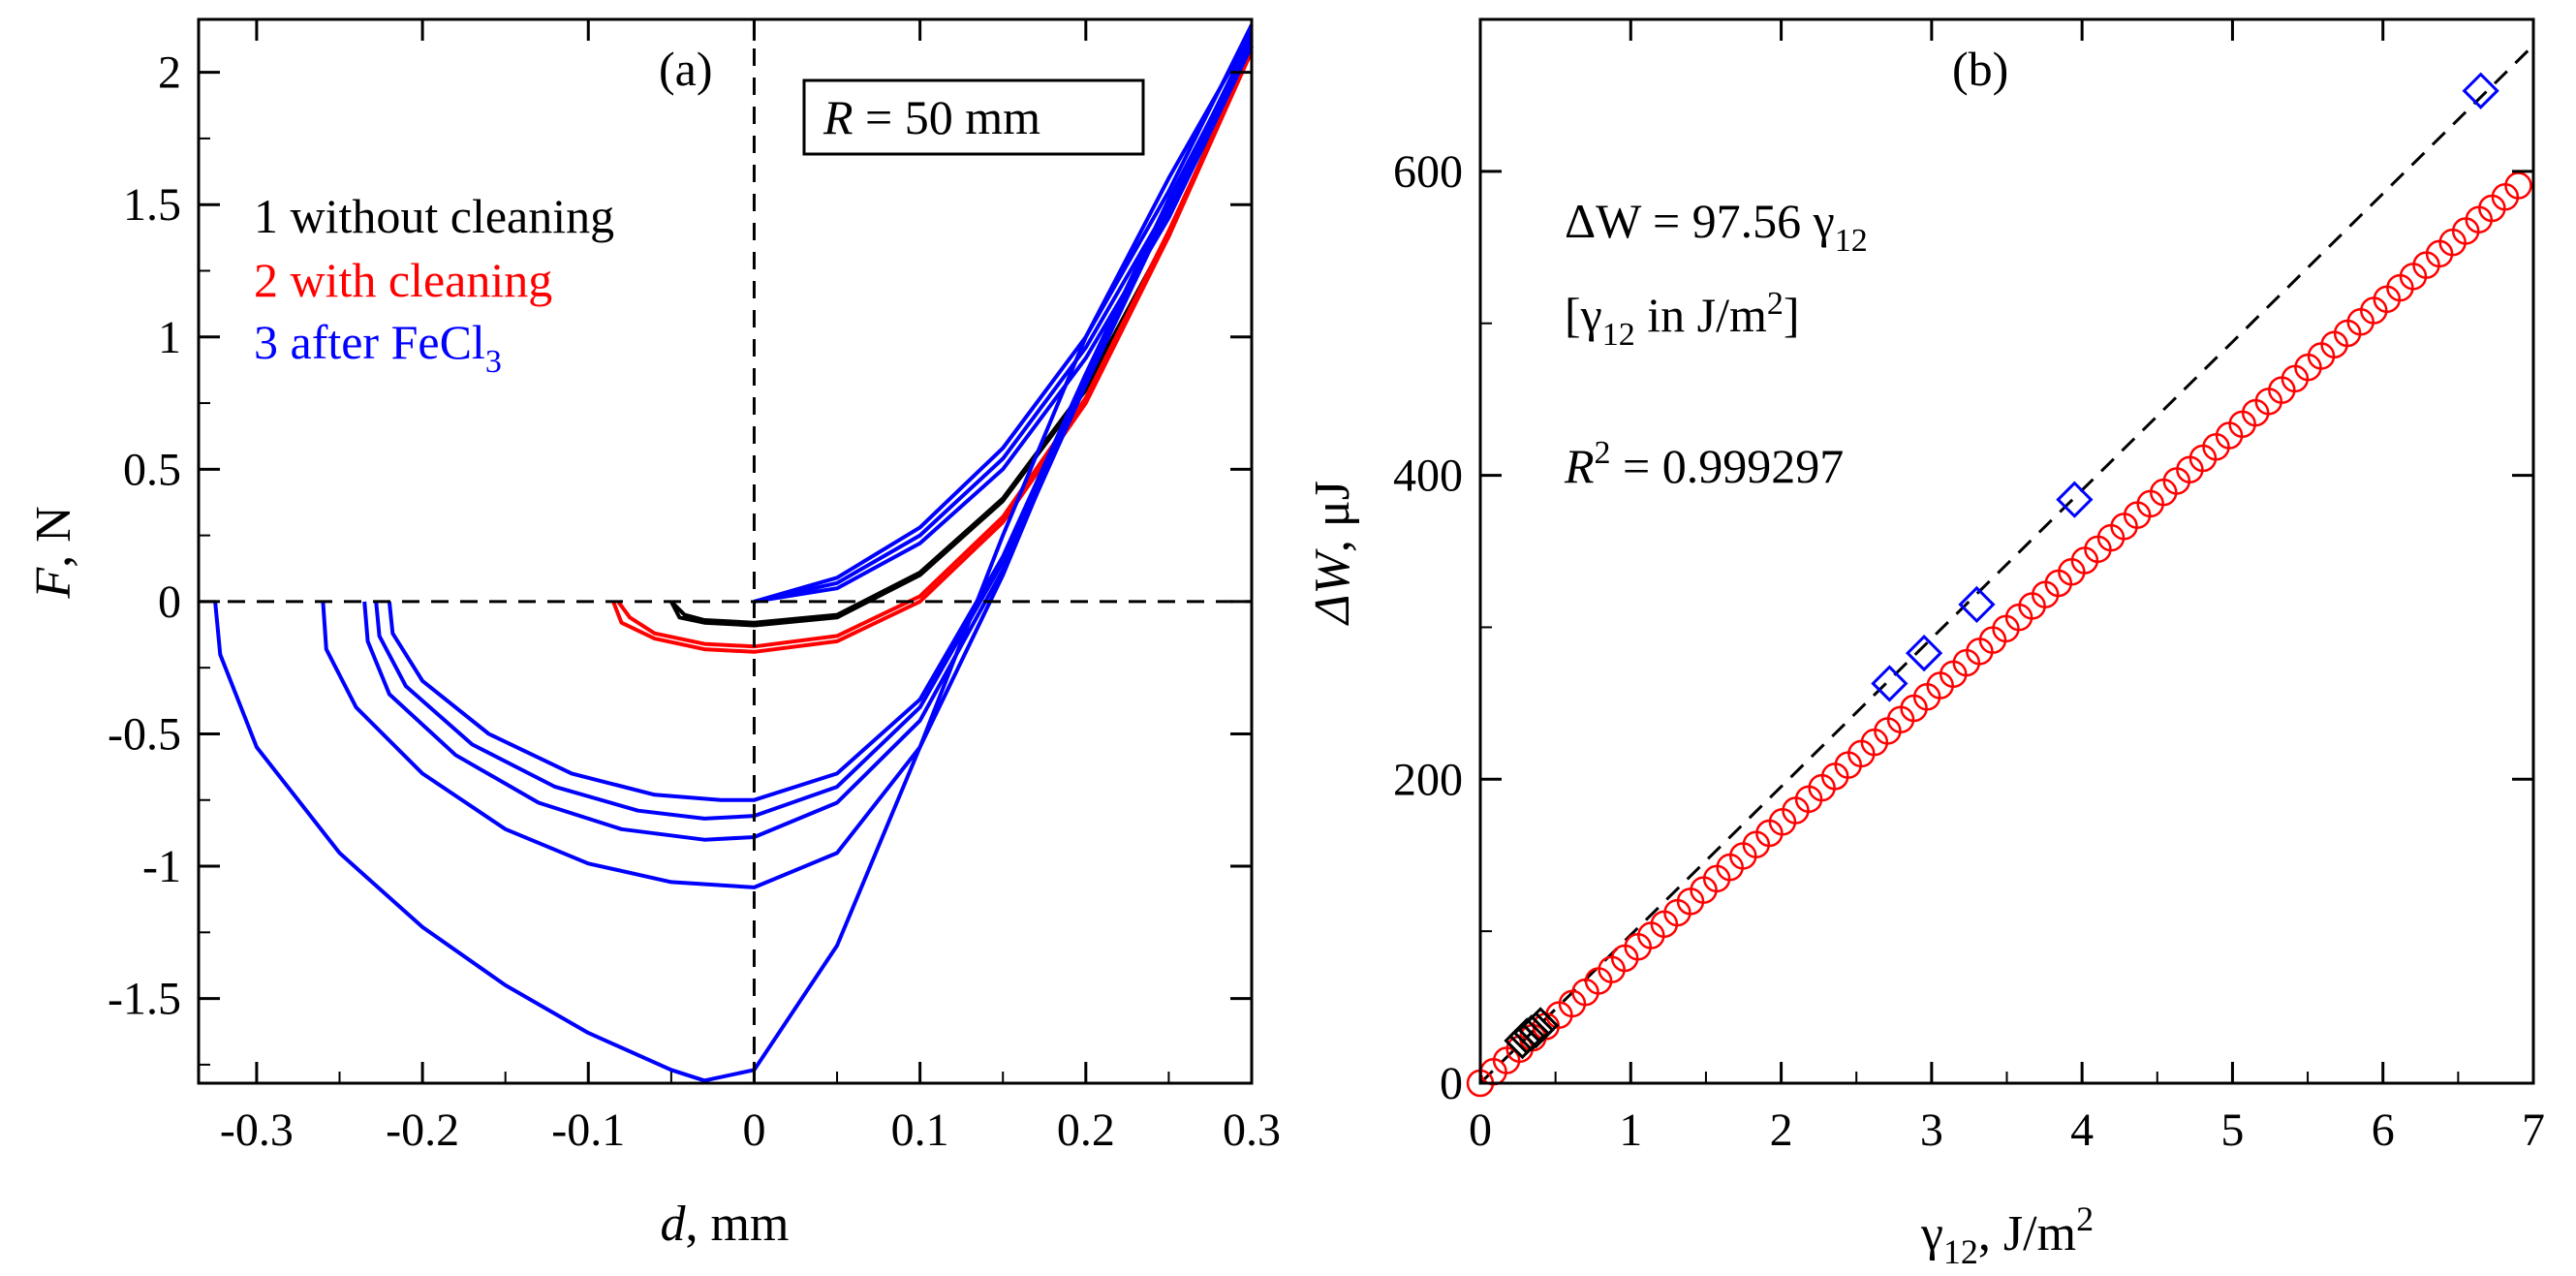  What do you see at coordinates (144, 734) in the screenshot?
I see `y-tick-label: -0.5` at bounding box center [144, 734].